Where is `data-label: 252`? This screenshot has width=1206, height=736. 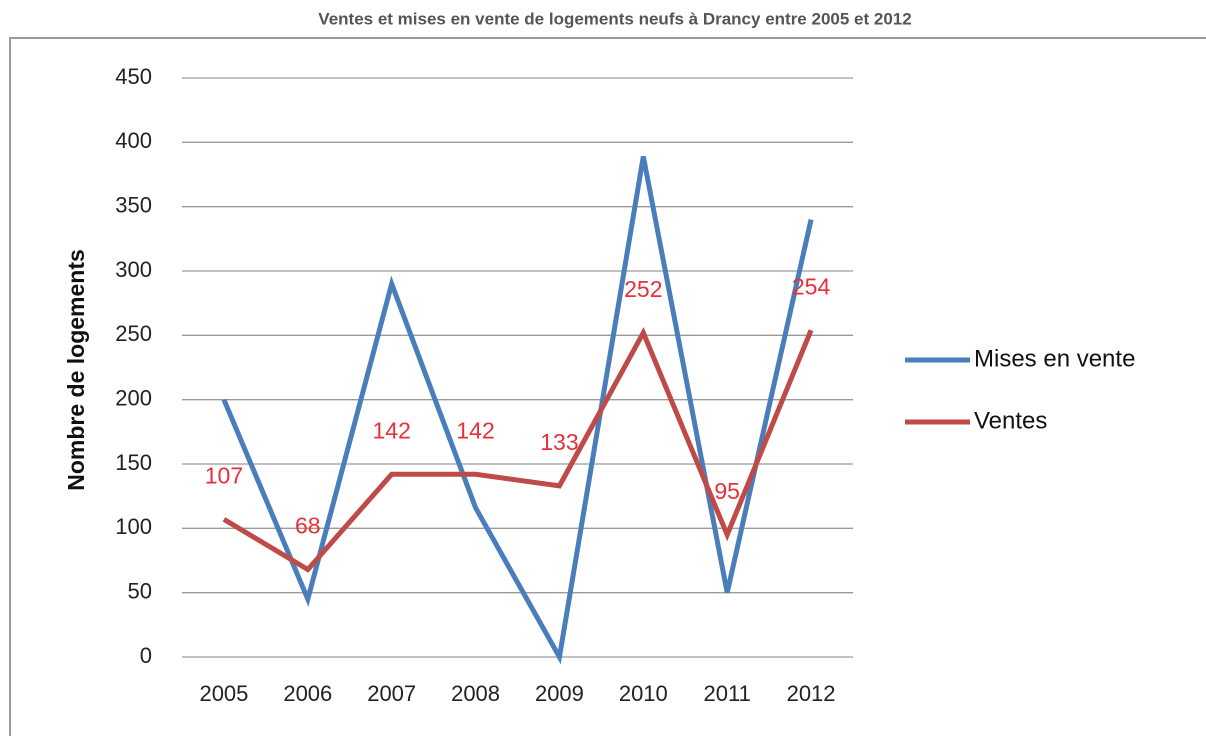 data-label: 252 is located at coordinates (643, 289).